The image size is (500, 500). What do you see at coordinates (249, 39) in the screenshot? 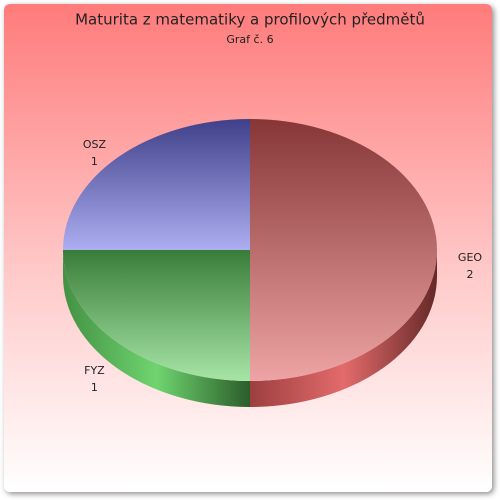
I see `chart-subtitle: Graf č. 6` at bounding box center [249, 39].